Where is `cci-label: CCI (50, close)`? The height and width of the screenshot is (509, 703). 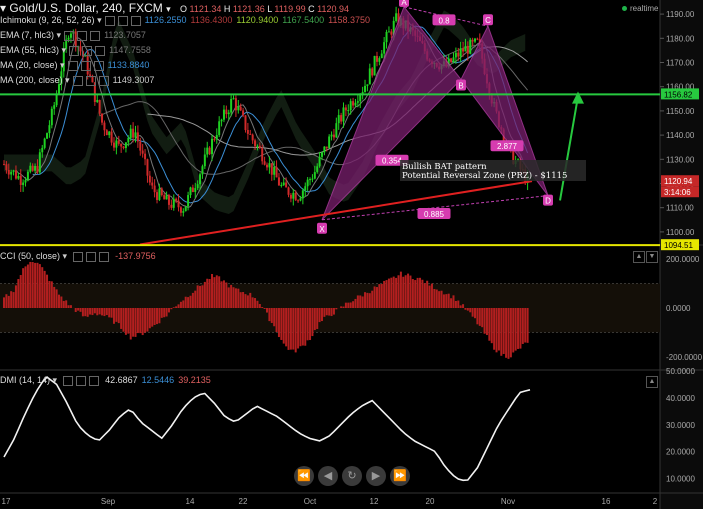 cci-label: CCI (50, close) is located at coordinates (30, 256).